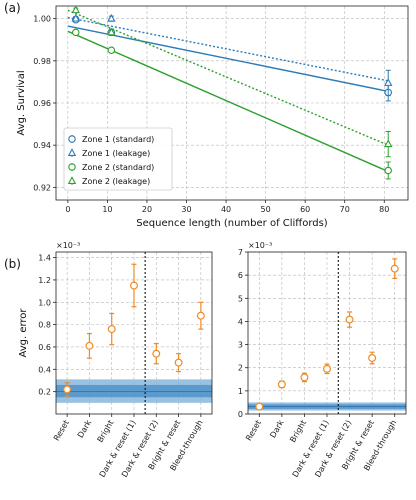  I want to click on panel-b-label: (b), so click(12, 264).